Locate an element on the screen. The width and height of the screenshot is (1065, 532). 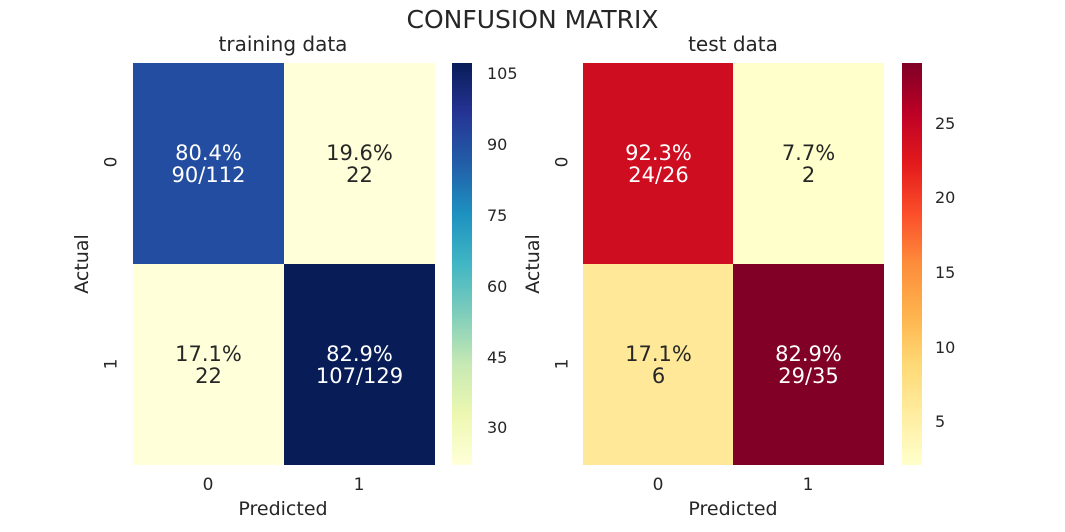
training-cell-0-0: 80.4% 90/112 is located at coordinates (208, 163).